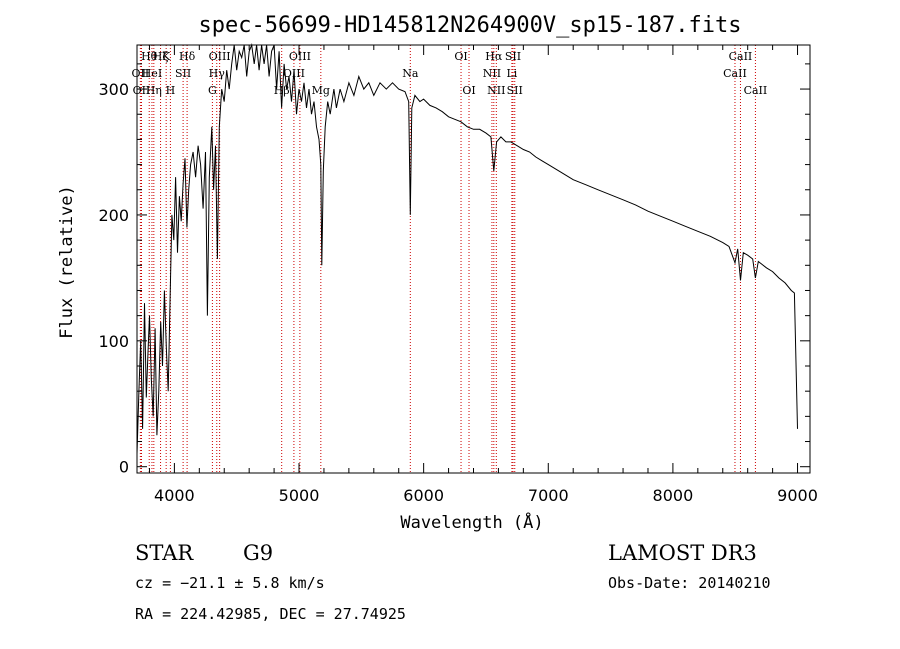 The width and height of the screenshot is (900, 649). I want to click on y-tick-label: 300, so click(113, 89).